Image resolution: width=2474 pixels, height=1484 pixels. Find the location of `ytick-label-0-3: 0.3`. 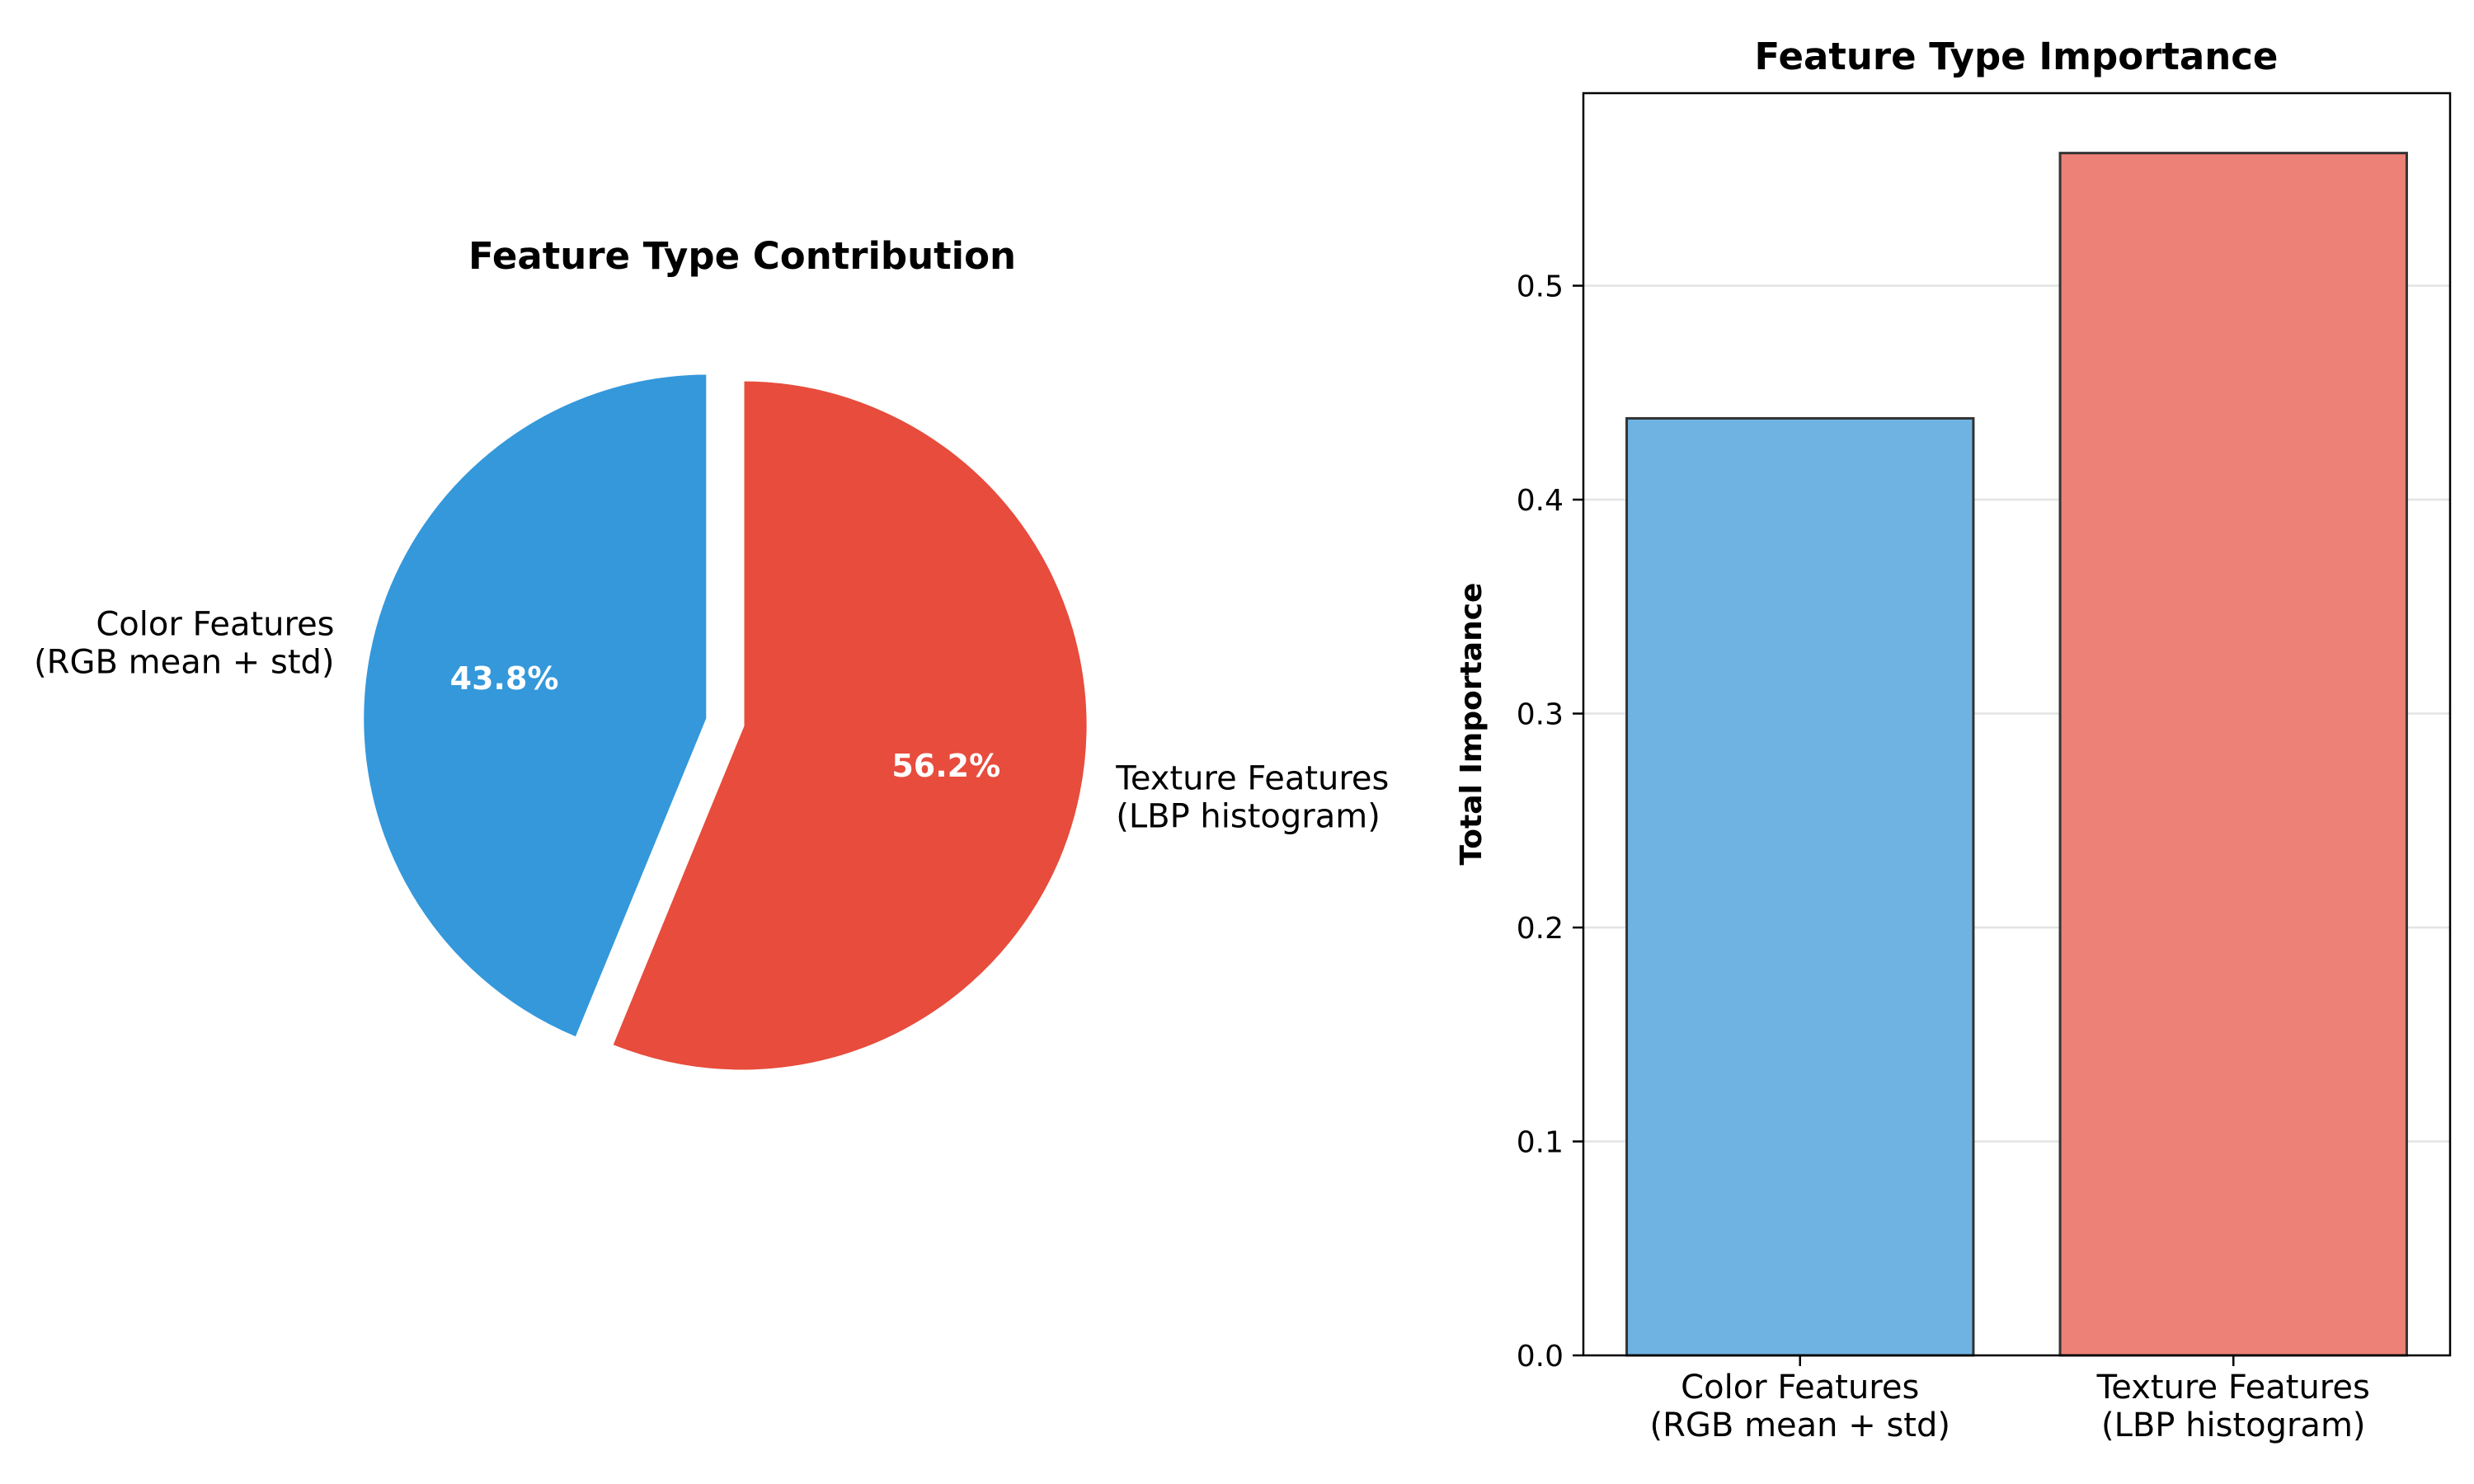

ytick-label-0-3: 0.3 is located at coordinates (1540, 715).